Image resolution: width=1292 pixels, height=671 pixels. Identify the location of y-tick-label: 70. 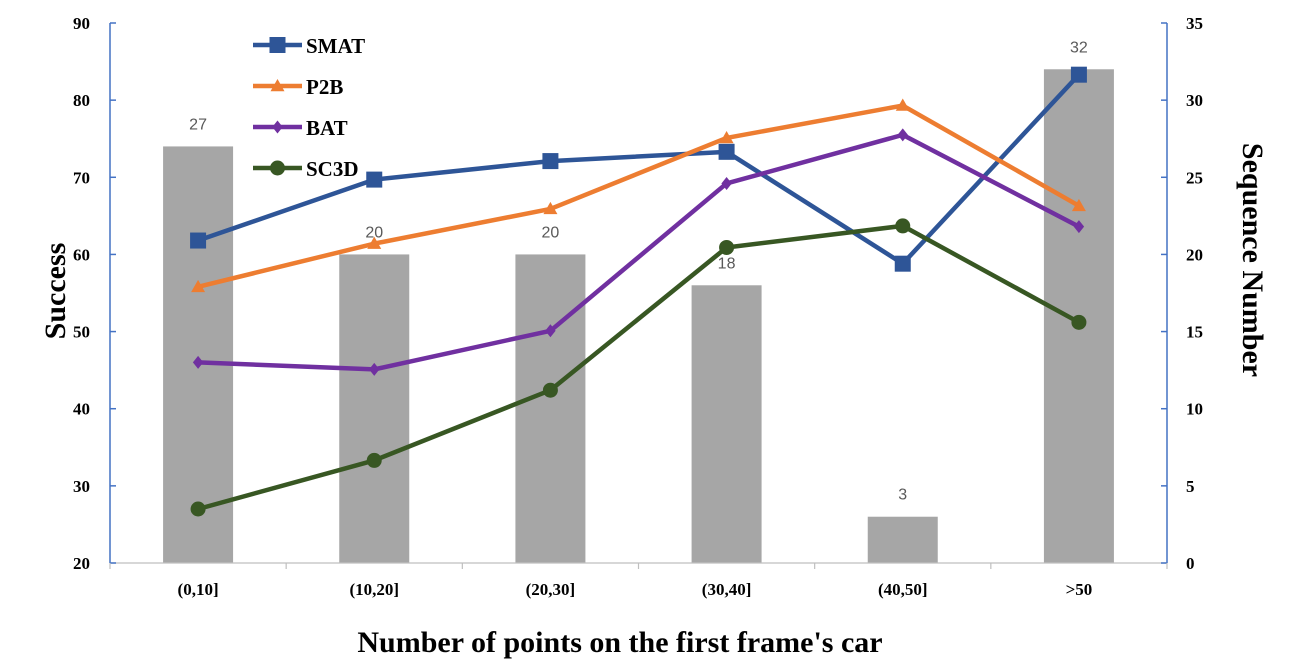
(81, 177).